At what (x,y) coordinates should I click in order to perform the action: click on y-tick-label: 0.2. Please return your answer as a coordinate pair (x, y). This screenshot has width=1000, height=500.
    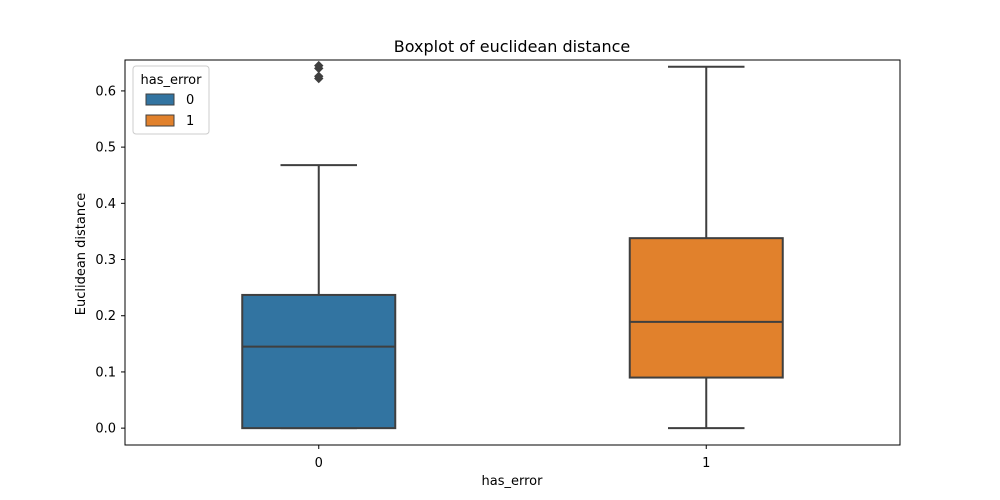
    Looking at the image, I should click on (105, 316).